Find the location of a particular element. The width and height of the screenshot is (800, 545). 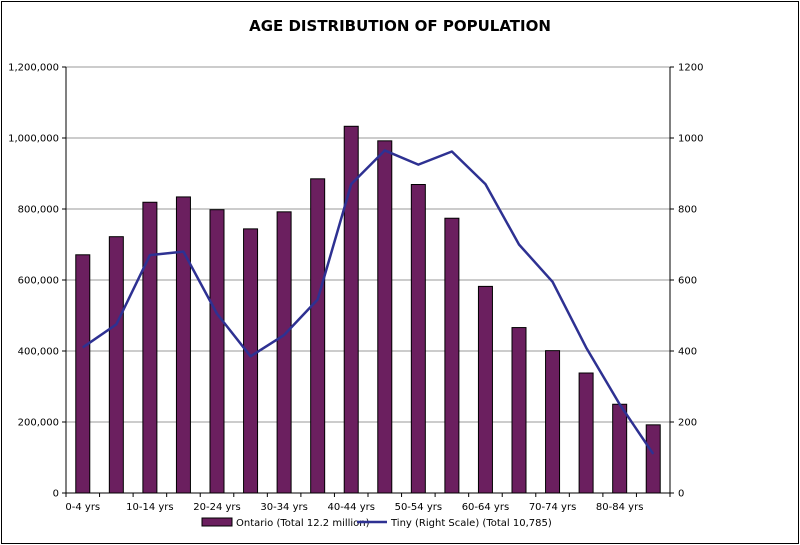

x-axis-tick-label: 50-54 yrs is located at coordinates (418, 507).